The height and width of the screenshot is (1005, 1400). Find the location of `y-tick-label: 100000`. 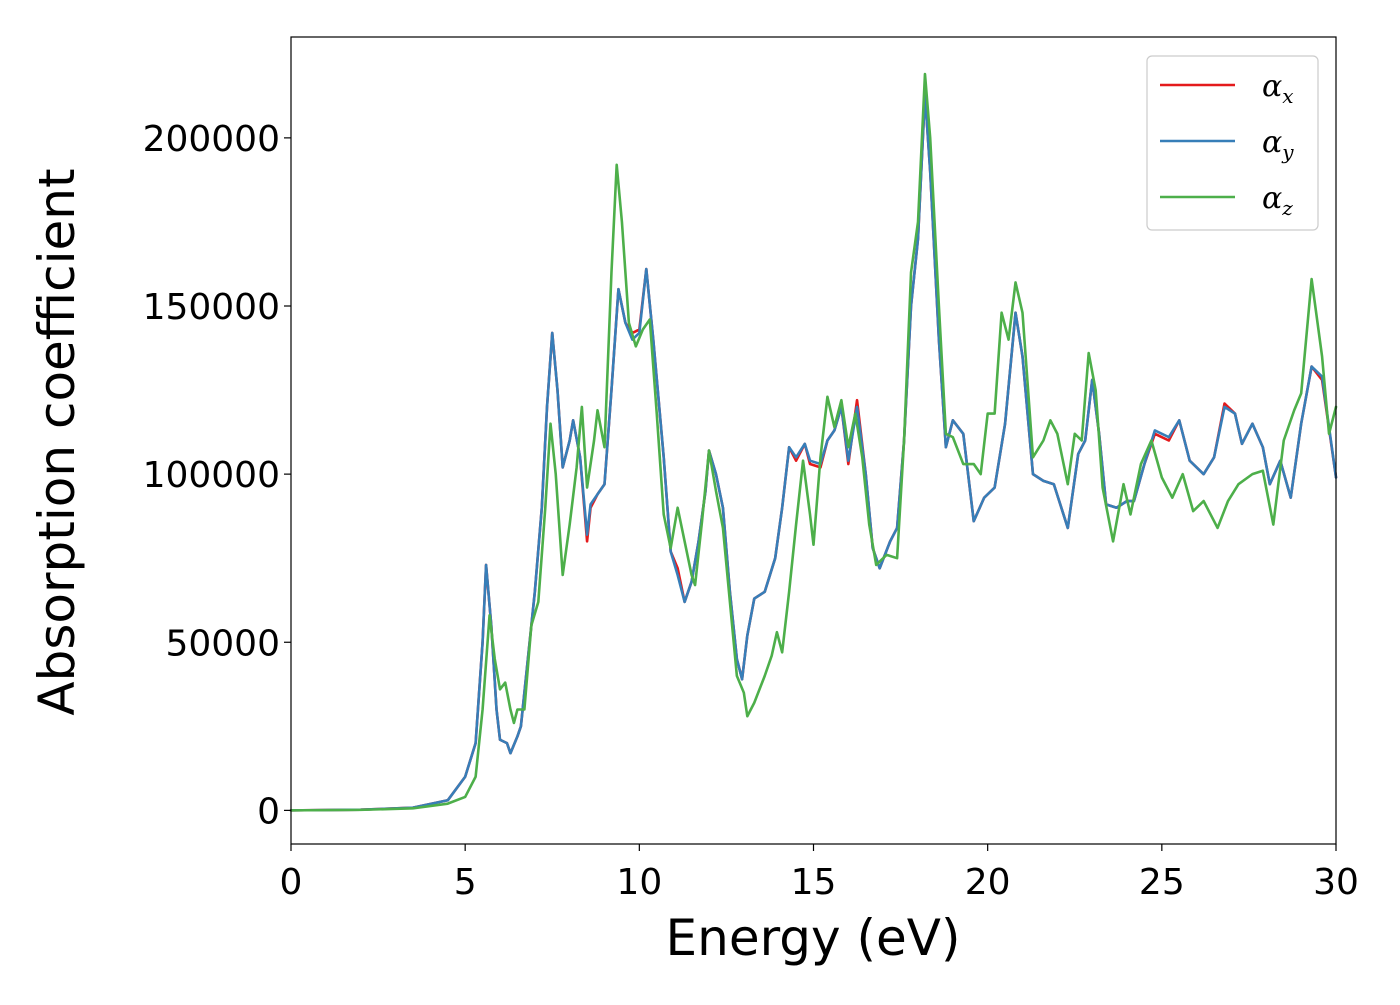

y-tick-label: 100000 is located at coordinates (211, 475).